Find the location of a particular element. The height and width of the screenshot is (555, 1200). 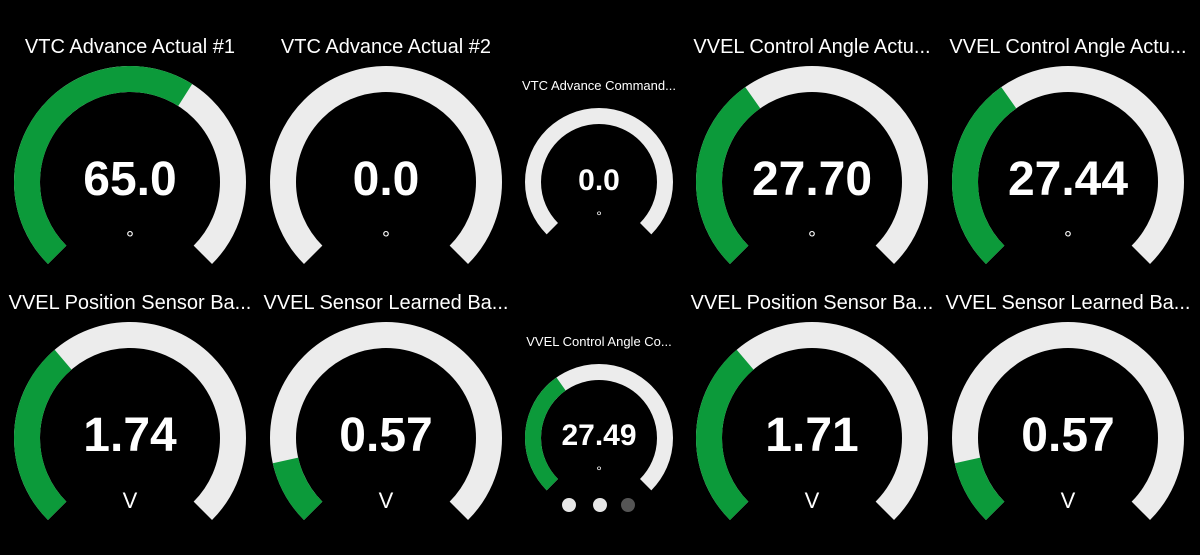

gauge-value: 1.71 is located at coordinates (812, 435).